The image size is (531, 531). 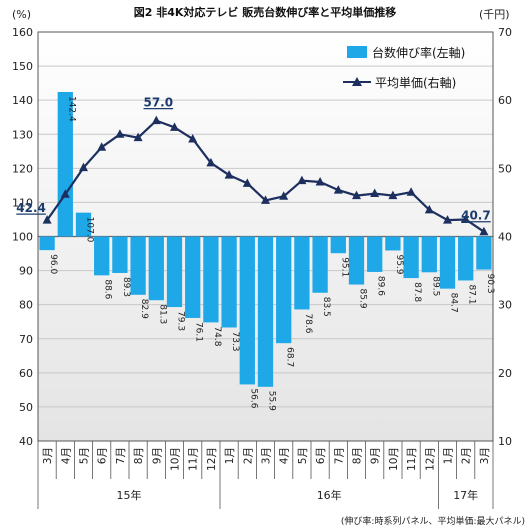 I want to click on bar-value-label: 95.1, so click(x=344, y=267).